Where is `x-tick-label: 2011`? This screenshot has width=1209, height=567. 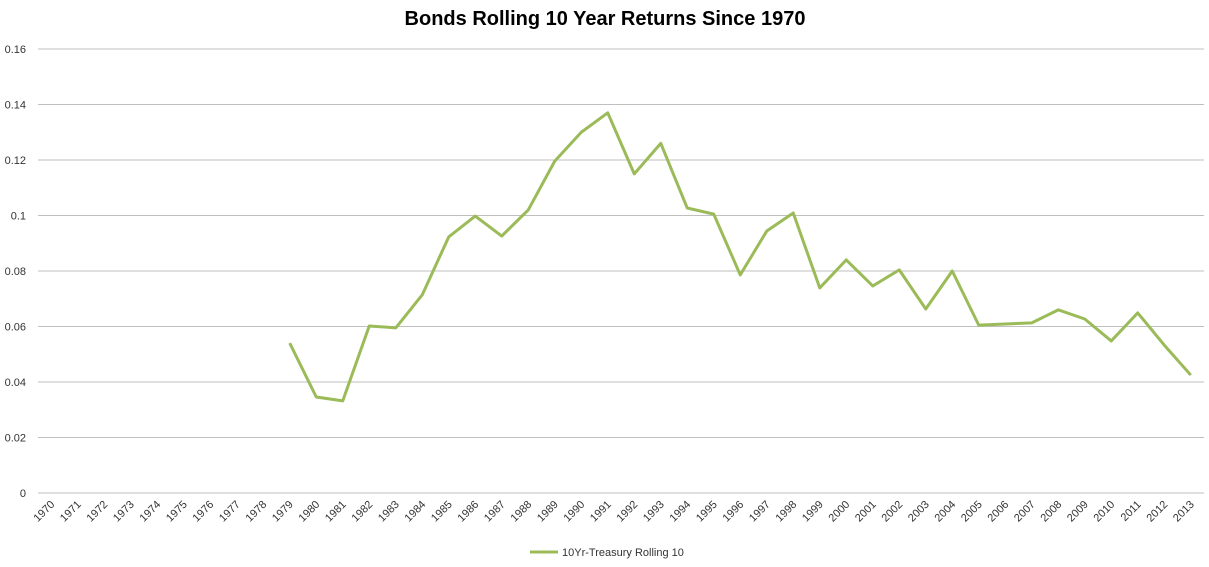 x-tick-label: 2011 is located at coordinates (1131, 511).